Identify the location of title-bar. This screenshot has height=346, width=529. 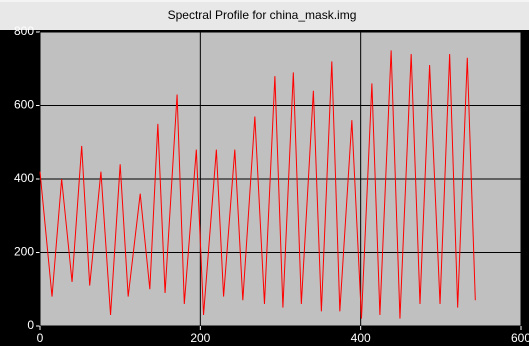
(264, 15).